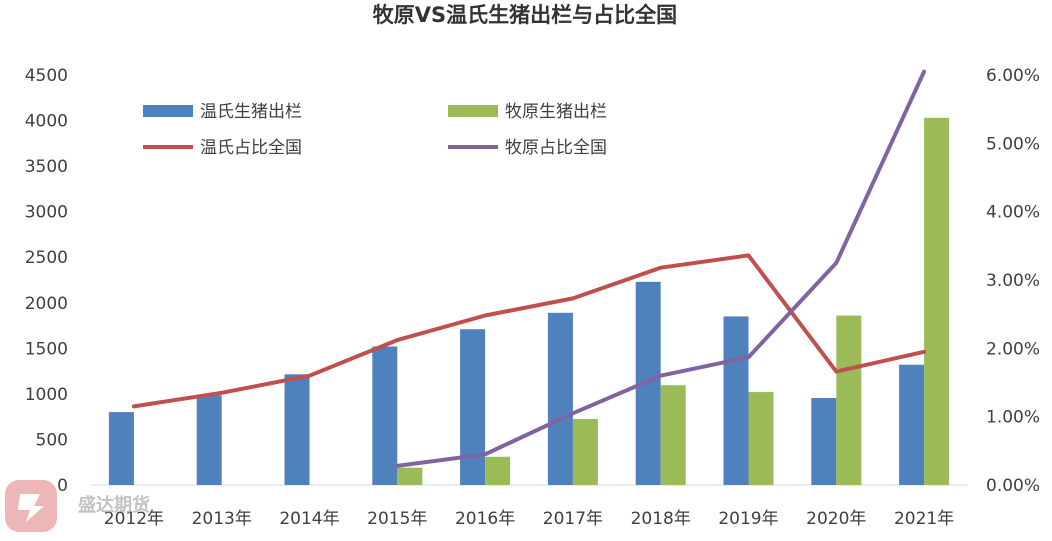  Describe the element at coordinates (46, 304) in the screenshot. I see `left-tick-label: 2000` at that location.